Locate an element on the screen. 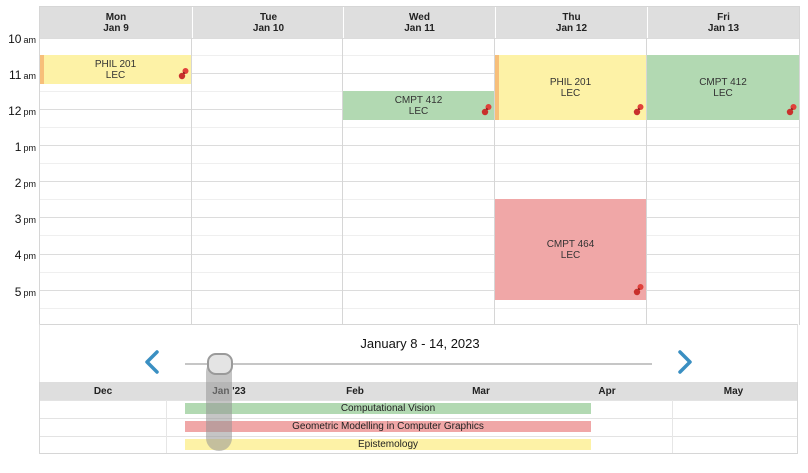  day-date: Jan 9 is located at coordinates (116, 28).